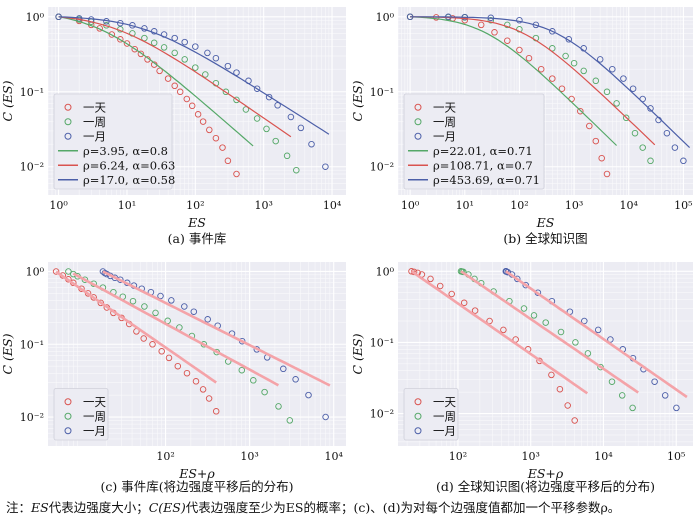 The height and width of the screenshot is (521, 700). I want to click on legend-box, so click(113, 141).